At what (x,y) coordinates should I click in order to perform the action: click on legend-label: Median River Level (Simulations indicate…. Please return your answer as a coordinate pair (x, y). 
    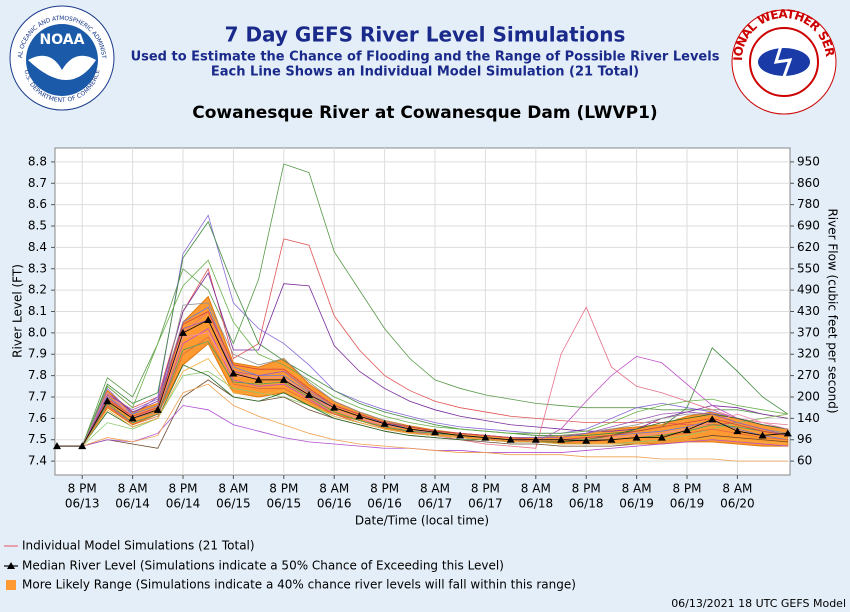
    Looking at the image, I should click on (263, 566).